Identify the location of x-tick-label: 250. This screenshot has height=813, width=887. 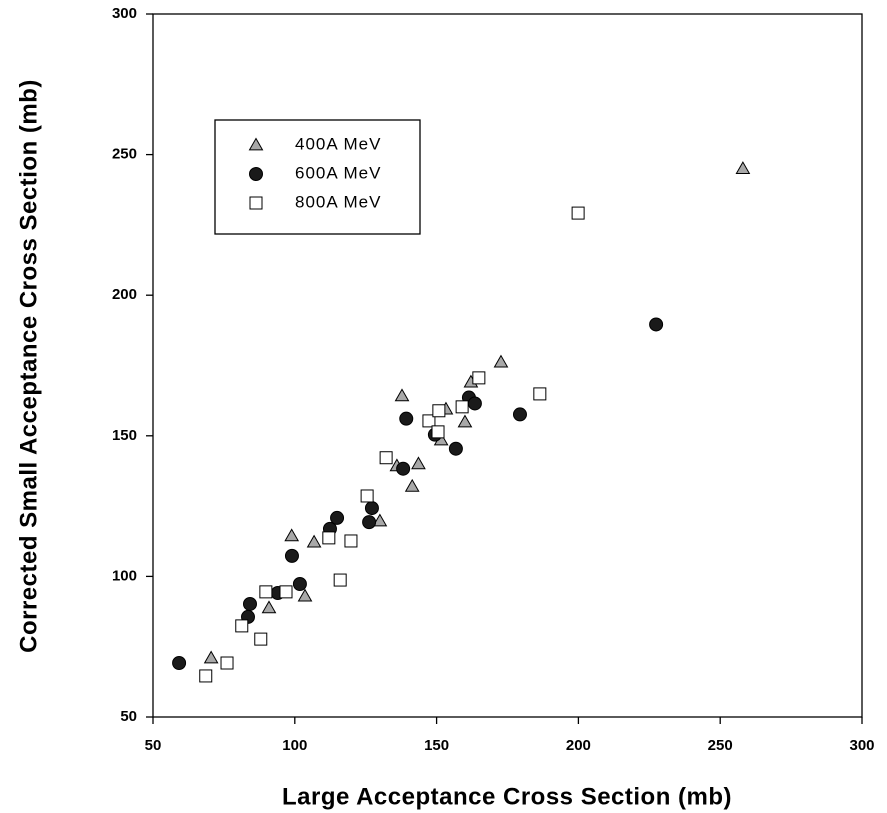
(720, 745).